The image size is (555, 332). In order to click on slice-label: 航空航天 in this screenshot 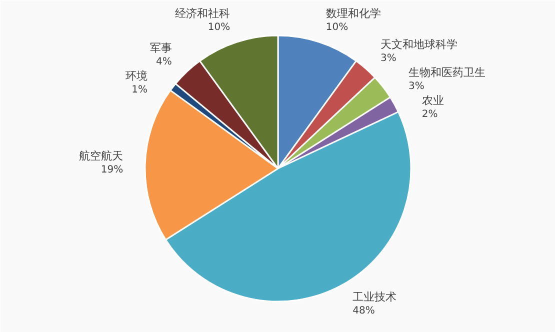, I will do `click(101, 156)`.